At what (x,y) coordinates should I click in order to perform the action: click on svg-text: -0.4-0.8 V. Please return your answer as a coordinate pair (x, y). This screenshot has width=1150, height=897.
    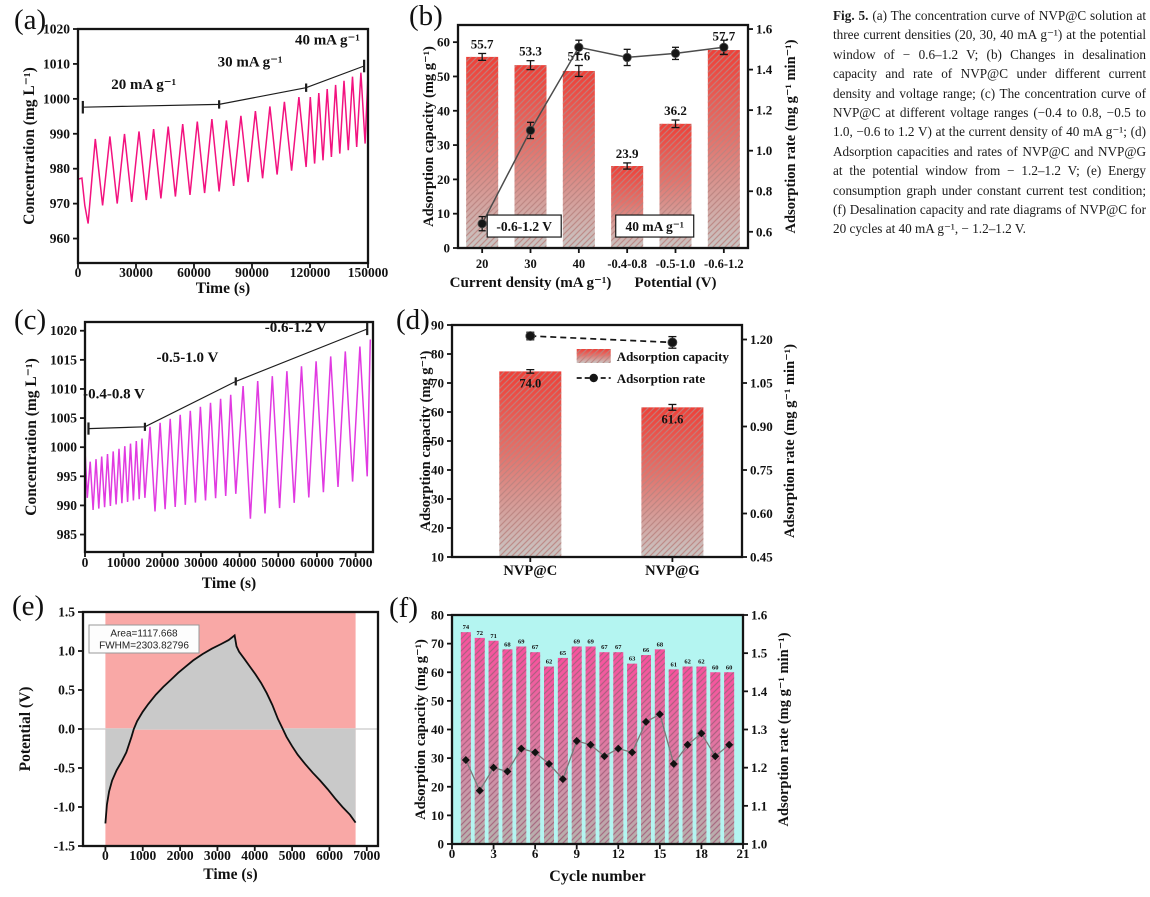
    Looking at the image, I should click on (114, 394).